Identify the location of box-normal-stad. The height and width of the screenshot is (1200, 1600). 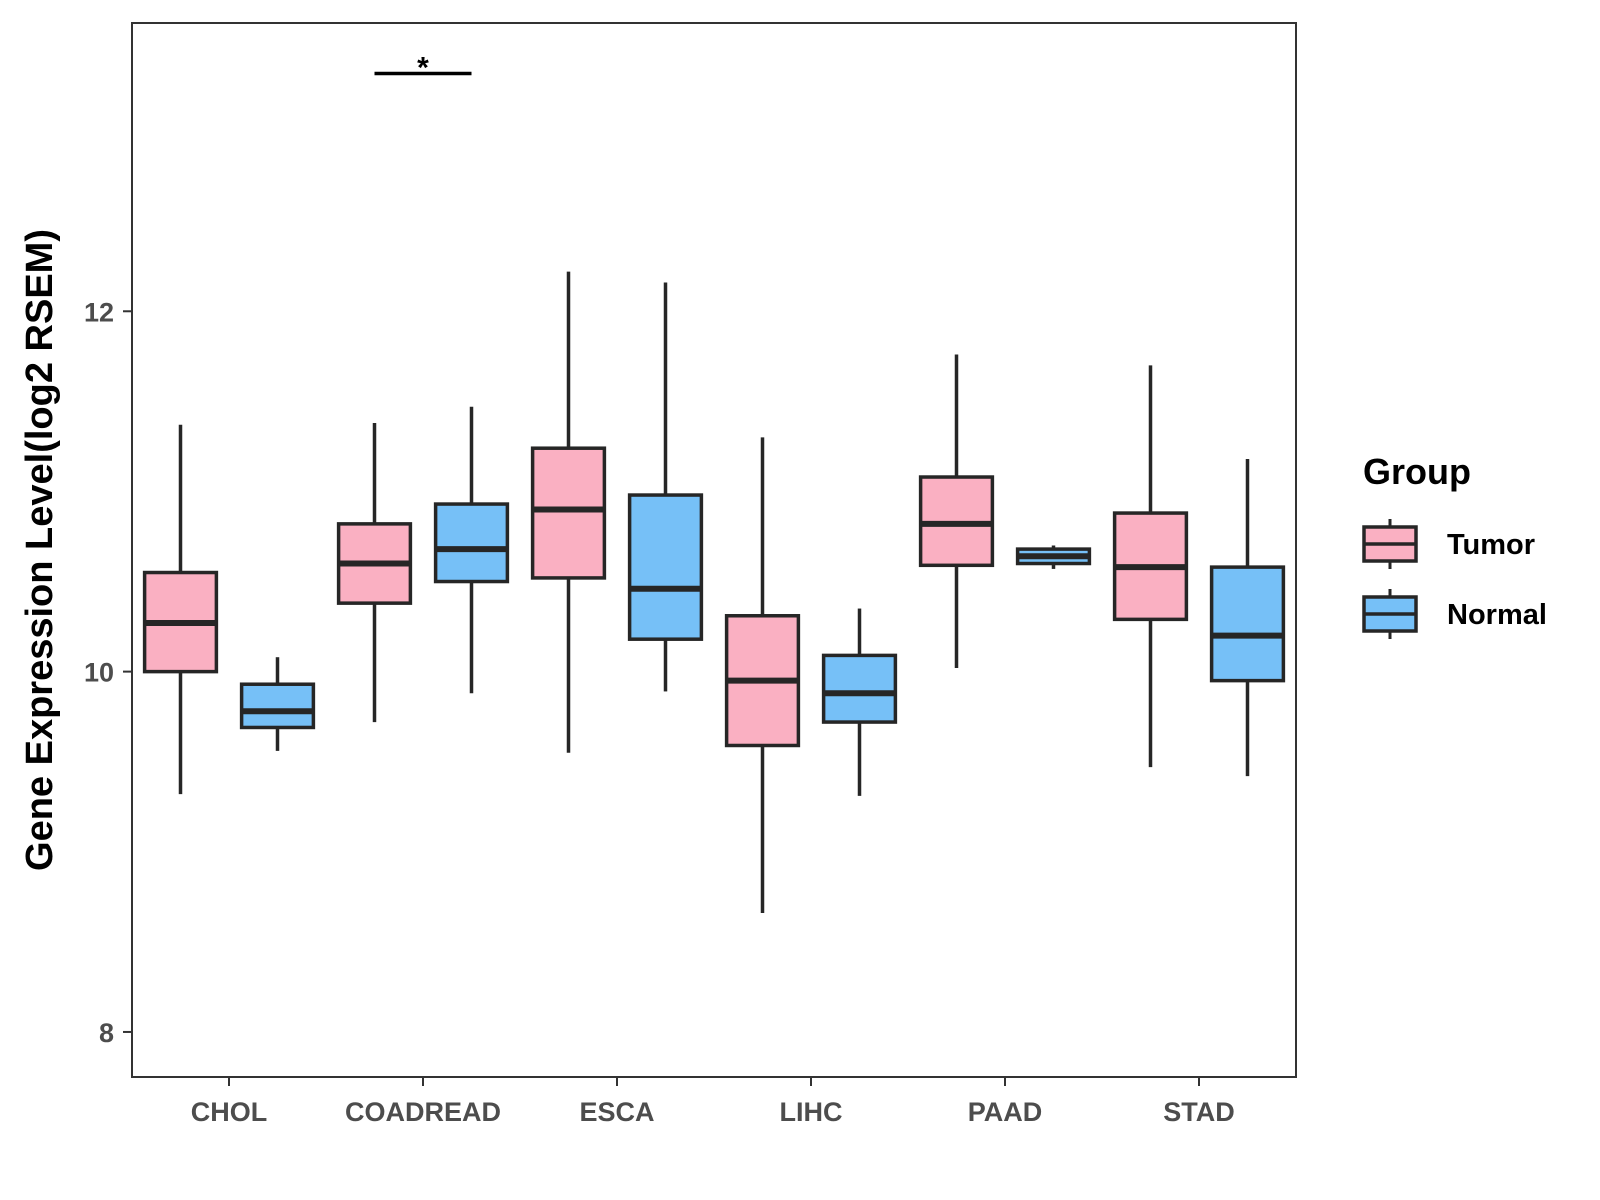
(1247, 618).